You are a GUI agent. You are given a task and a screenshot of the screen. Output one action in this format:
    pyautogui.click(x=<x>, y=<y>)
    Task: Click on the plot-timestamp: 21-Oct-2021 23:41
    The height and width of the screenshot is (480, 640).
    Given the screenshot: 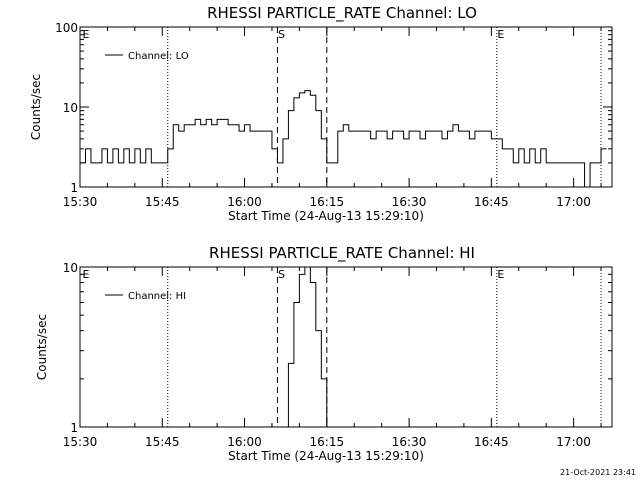 What is the action you would take?
    pyautogui.click(x=598, y=472)
    